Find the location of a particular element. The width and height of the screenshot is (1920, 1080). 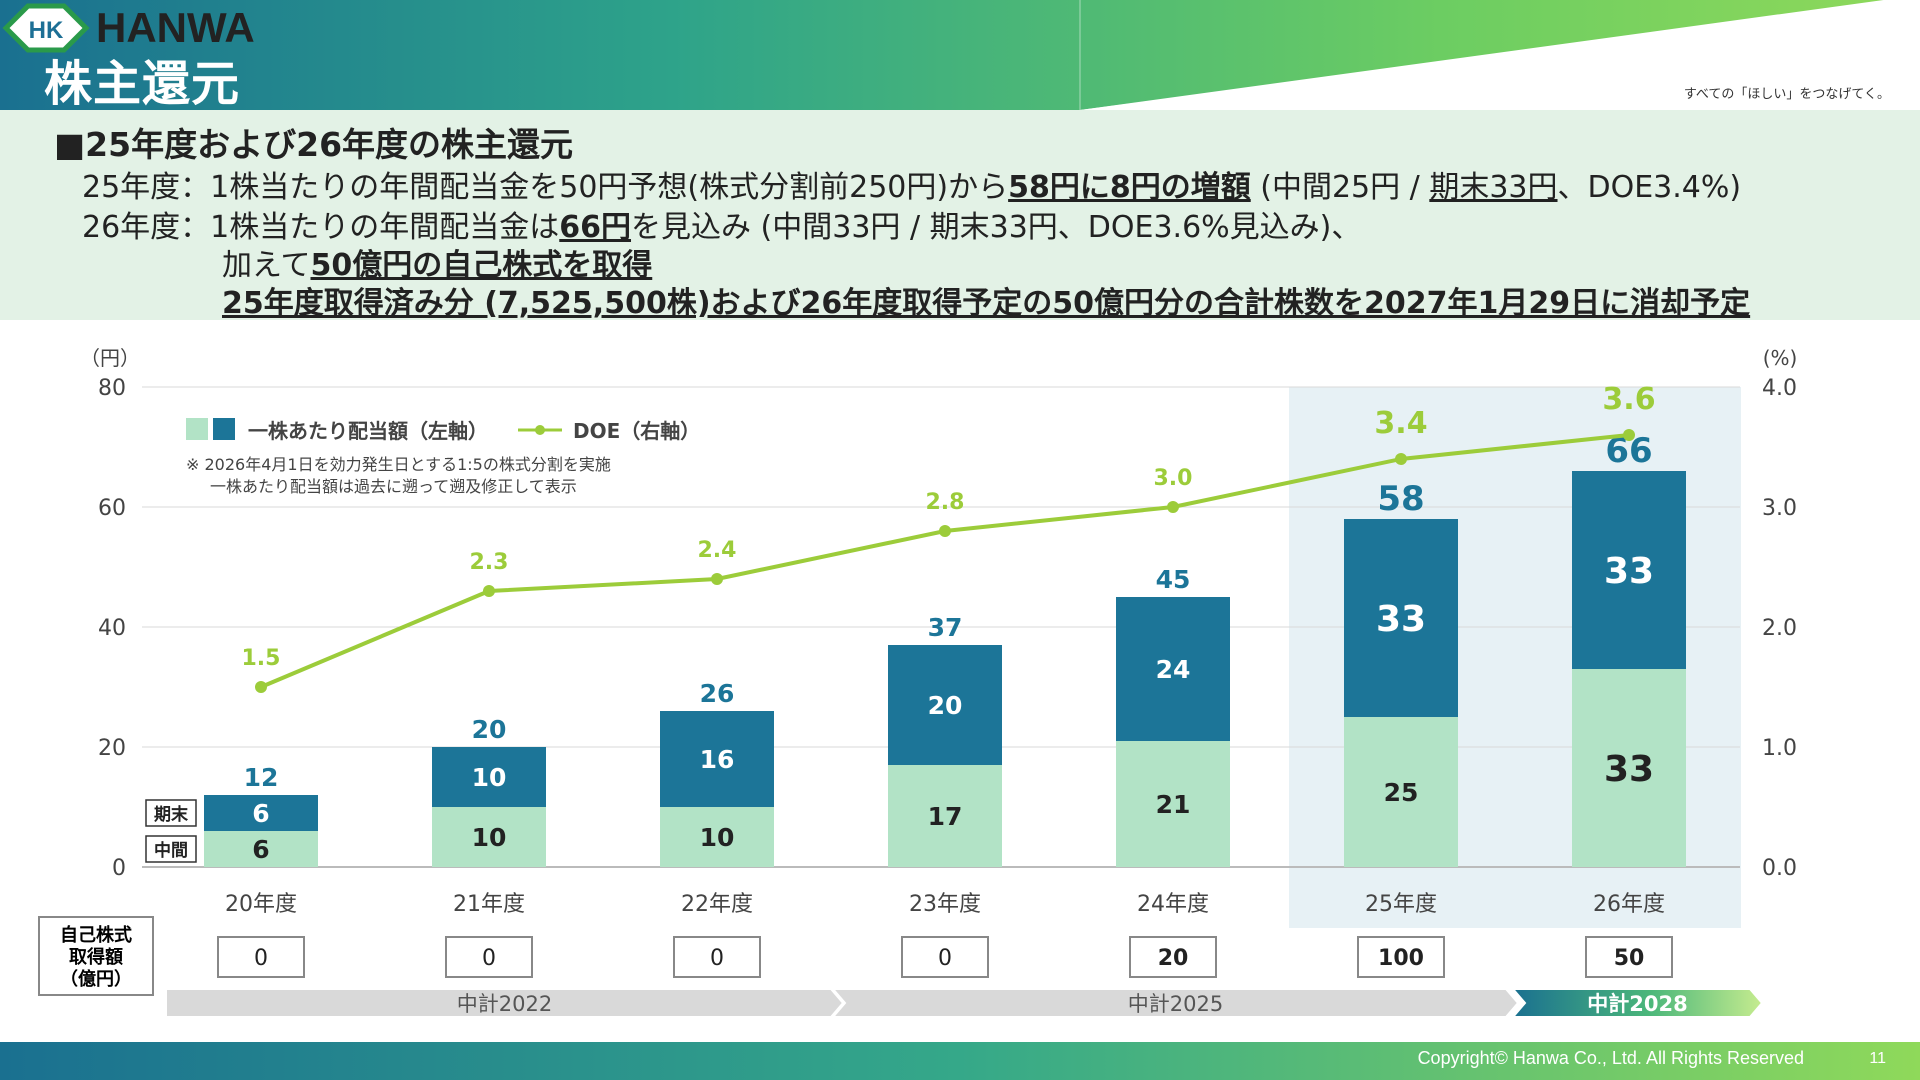

y-right-tick-label: 2.0 is located at coordinates (1779, 628).